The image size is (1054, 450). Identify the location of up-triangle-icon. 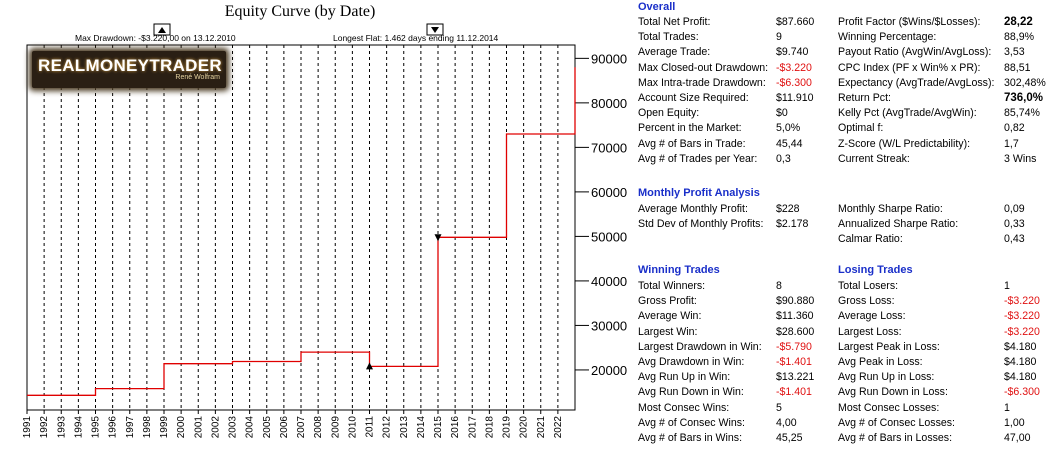
(162, 30).